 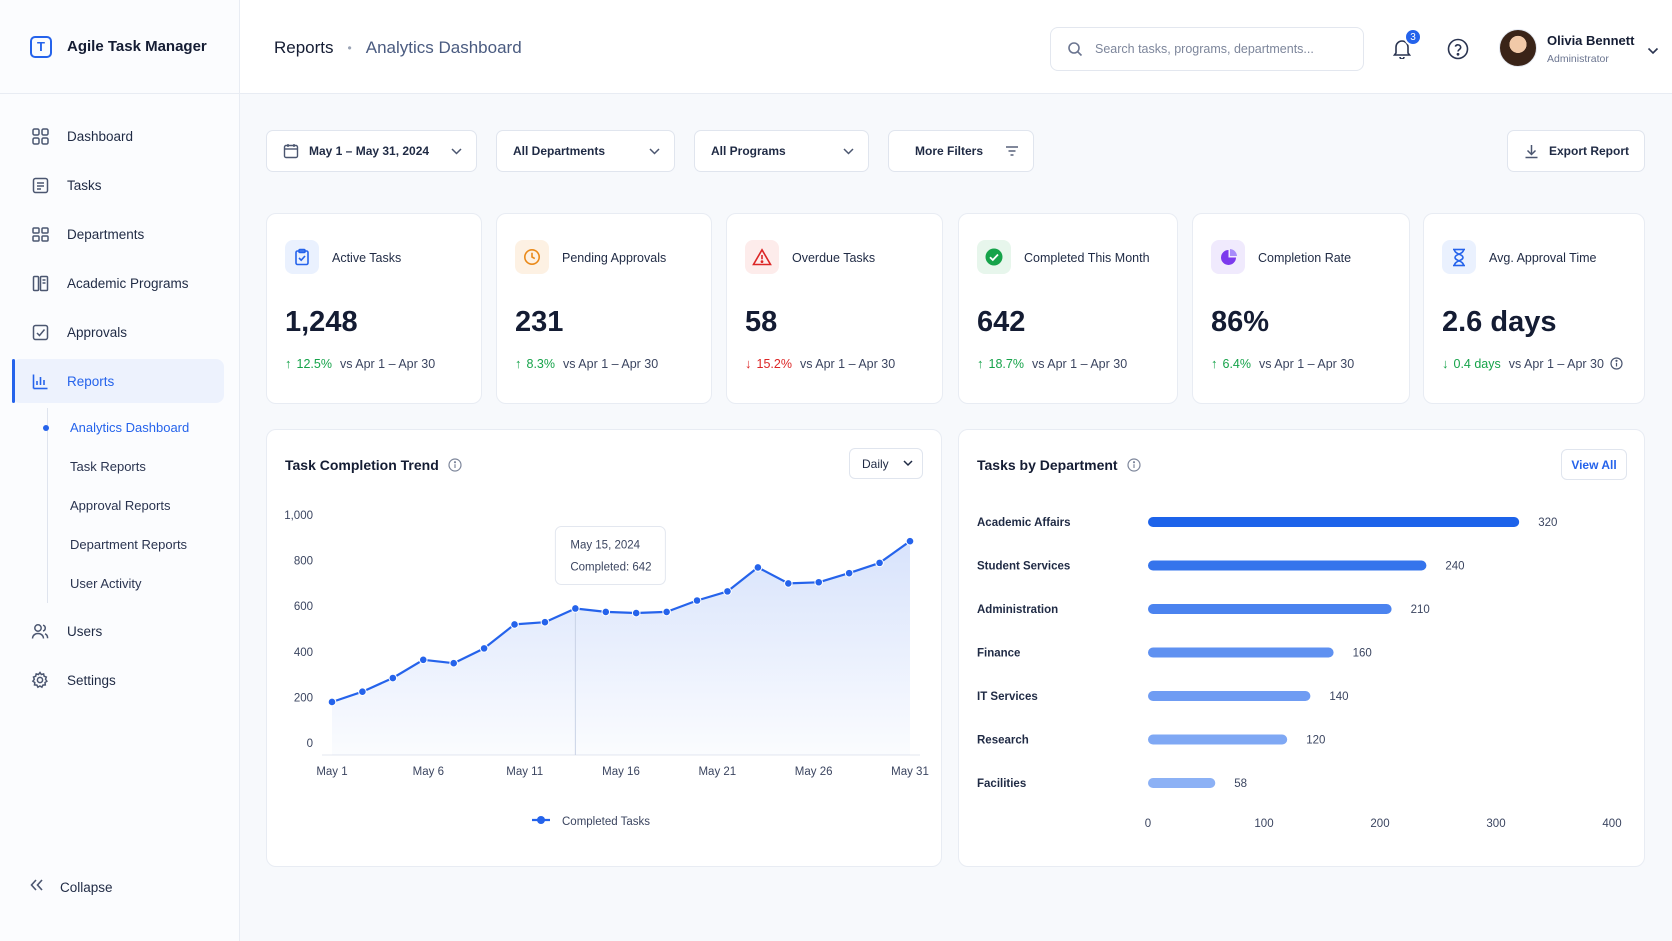 What do you see at coordinates (606, 822) in the screenshot?
I see `legend-label: Completed Tasks` at bounding box center [606, 822].